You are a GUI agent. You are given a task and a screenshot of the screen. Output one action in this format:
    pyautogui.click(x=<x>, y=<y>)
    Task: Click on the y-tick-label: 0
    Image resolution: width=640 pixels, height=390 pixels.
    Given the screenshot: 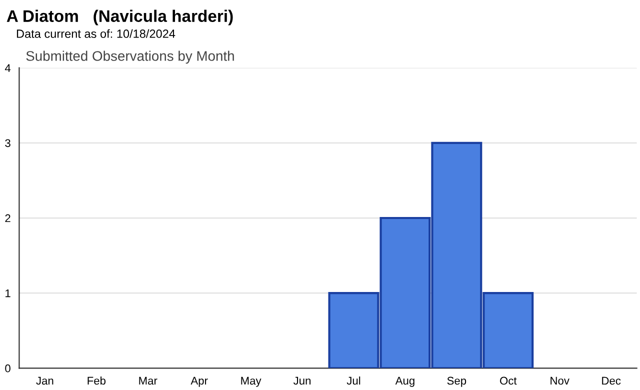 What is the action you would take?
    pyautogui.click(x=7, y=368)
    